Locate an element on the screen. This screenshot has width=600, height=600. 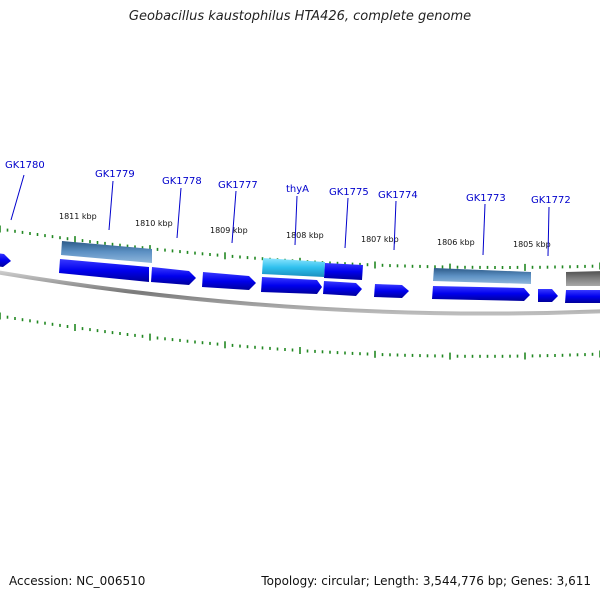
outer-ruler-ticks is located at coordinates (300, 248).